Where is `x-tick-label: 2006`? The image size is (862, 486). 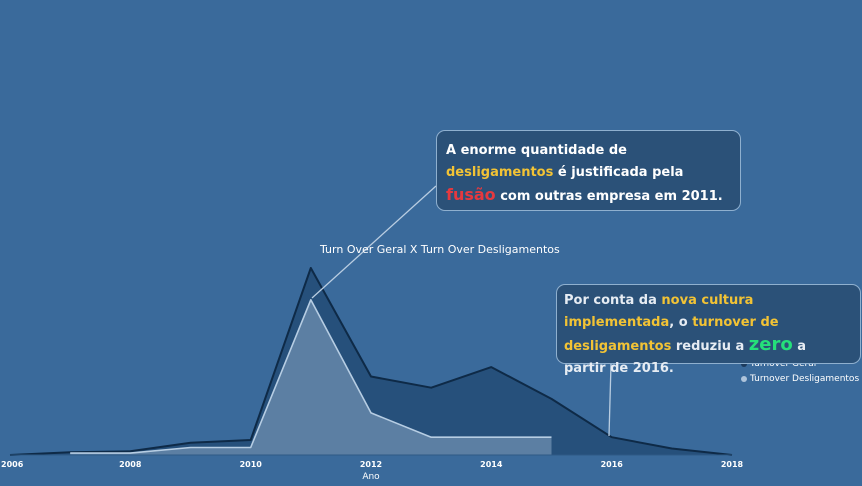 x-tick-label: 2006 is located at coordinates (12, 464).